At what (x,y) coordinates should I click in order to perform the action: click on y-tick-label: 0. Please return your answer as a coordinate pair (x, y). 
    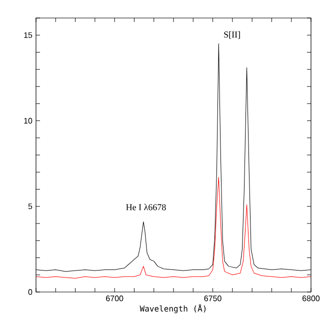
    Looking at the image, I should click on (30, 292).